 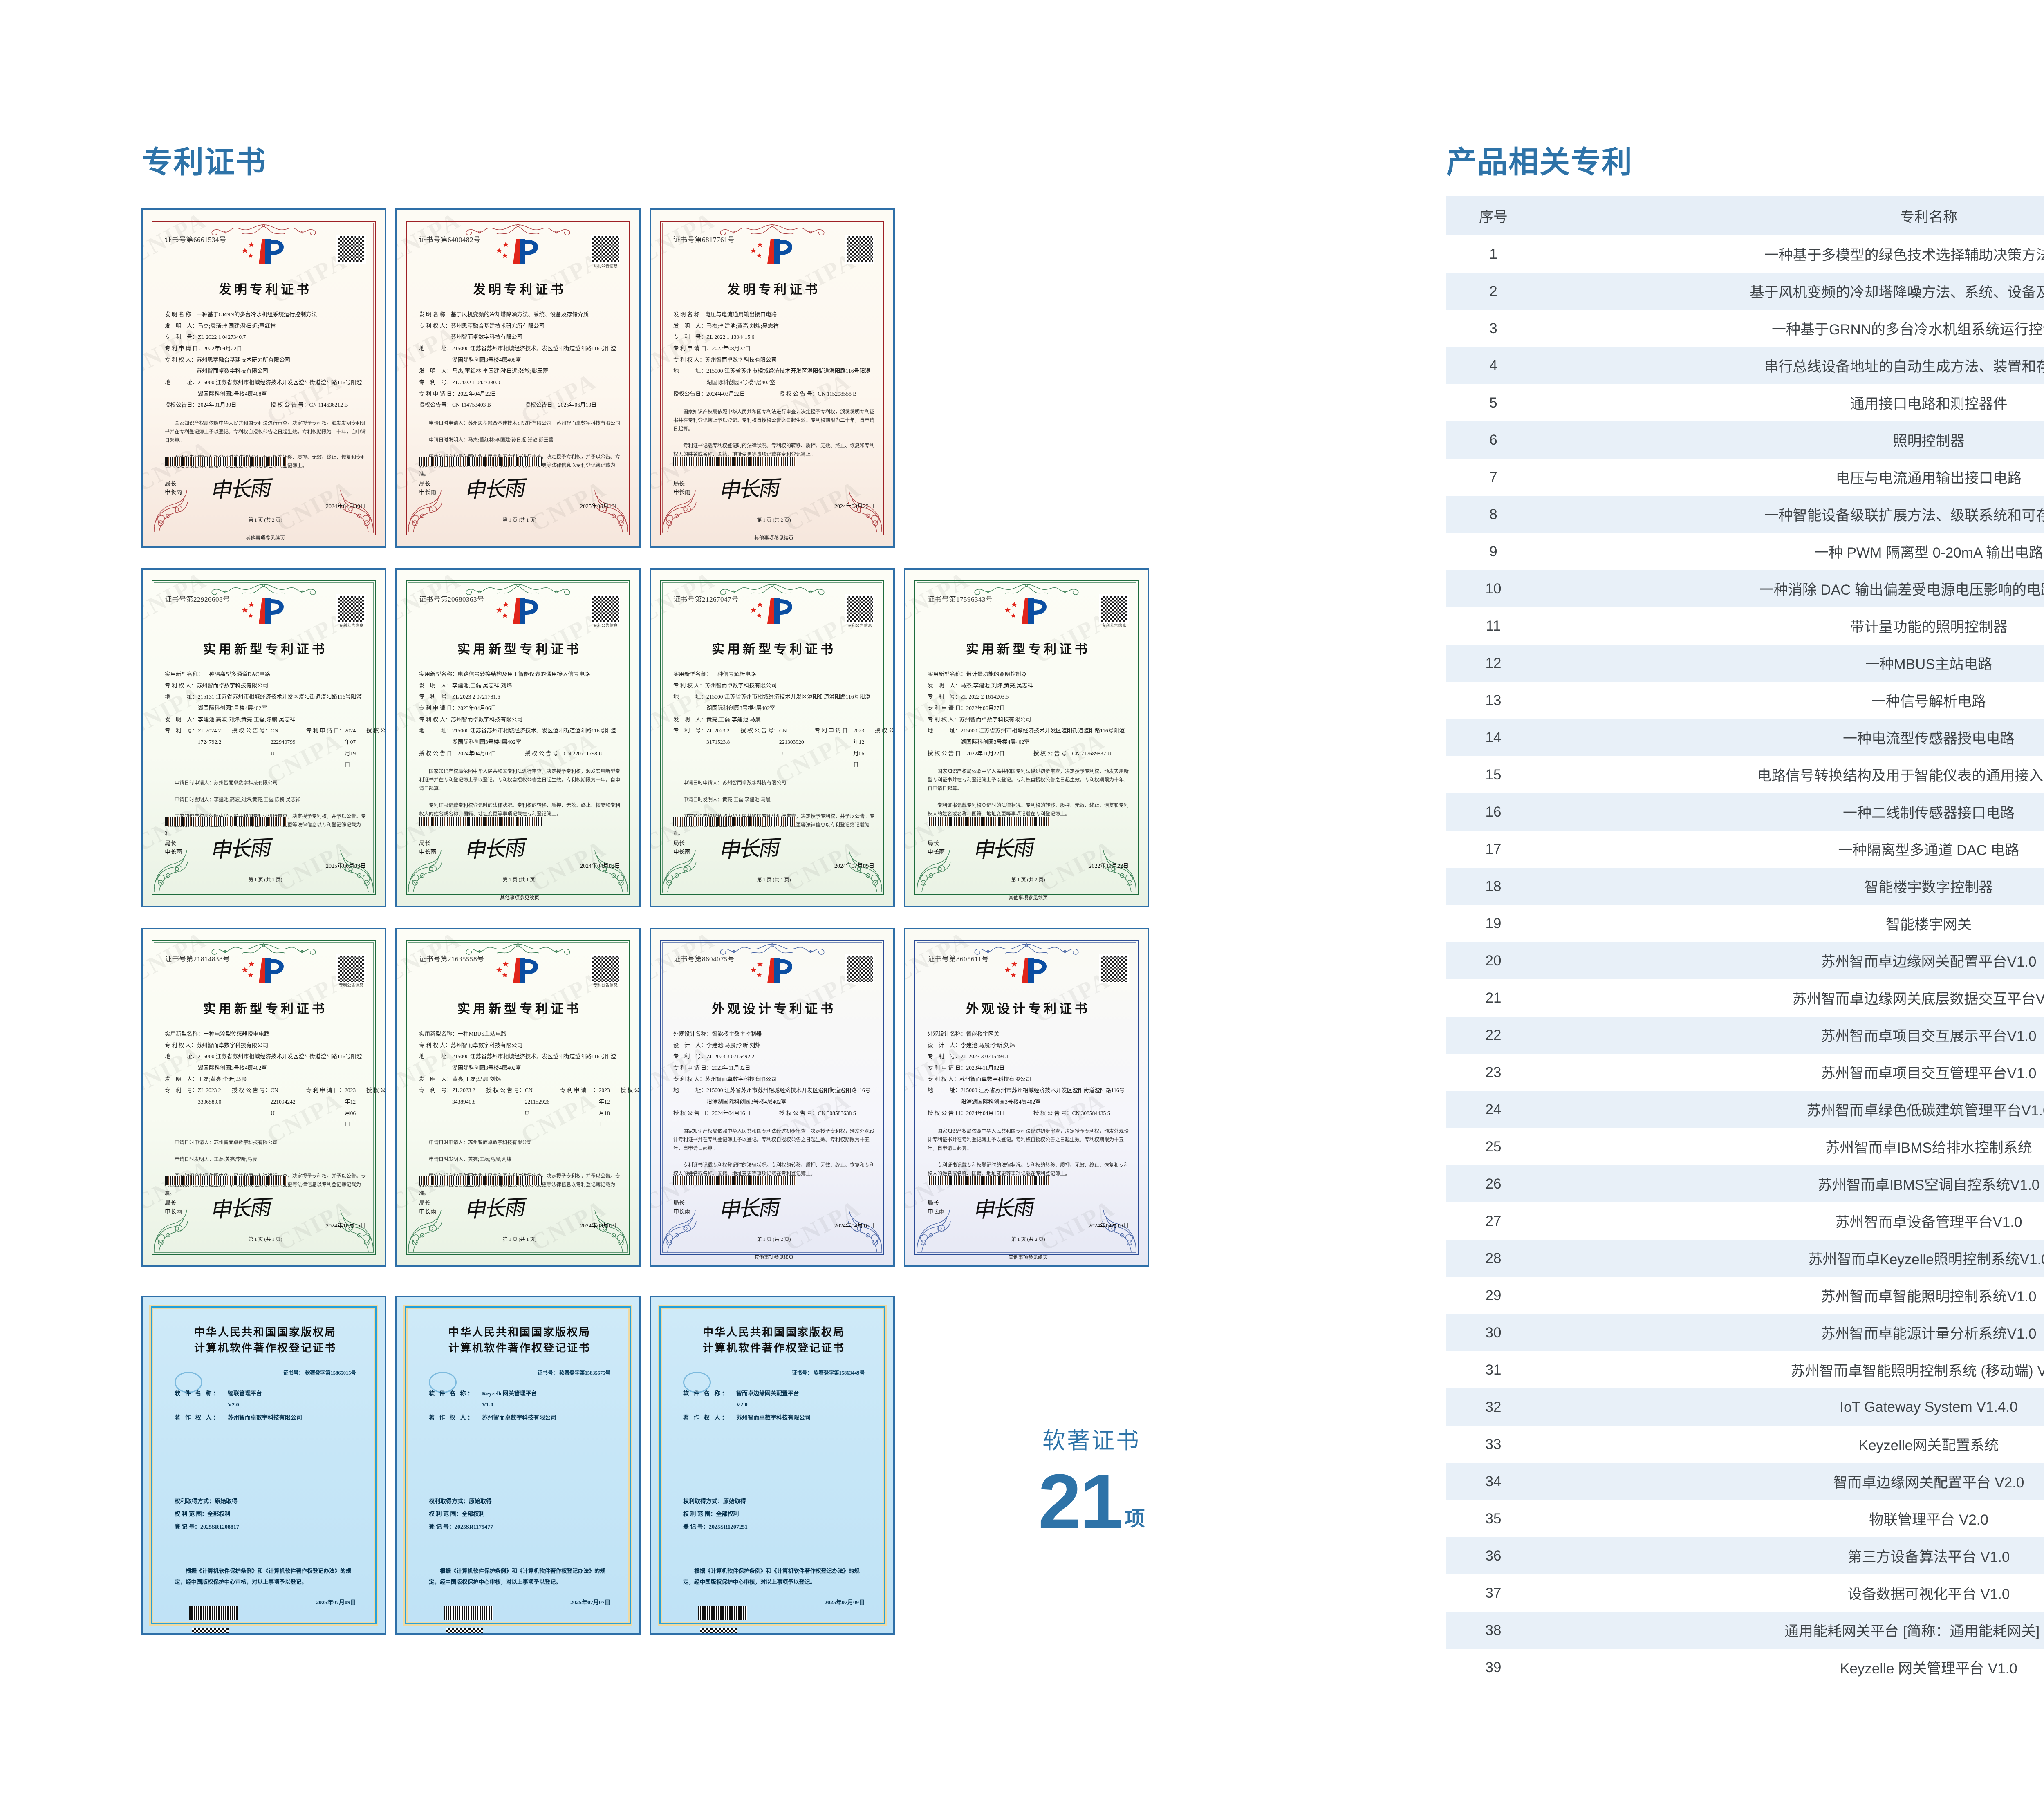 I want to click on patent-cell-name: 电压与电流通用输出接口电路, so click(x=1929, y=478).